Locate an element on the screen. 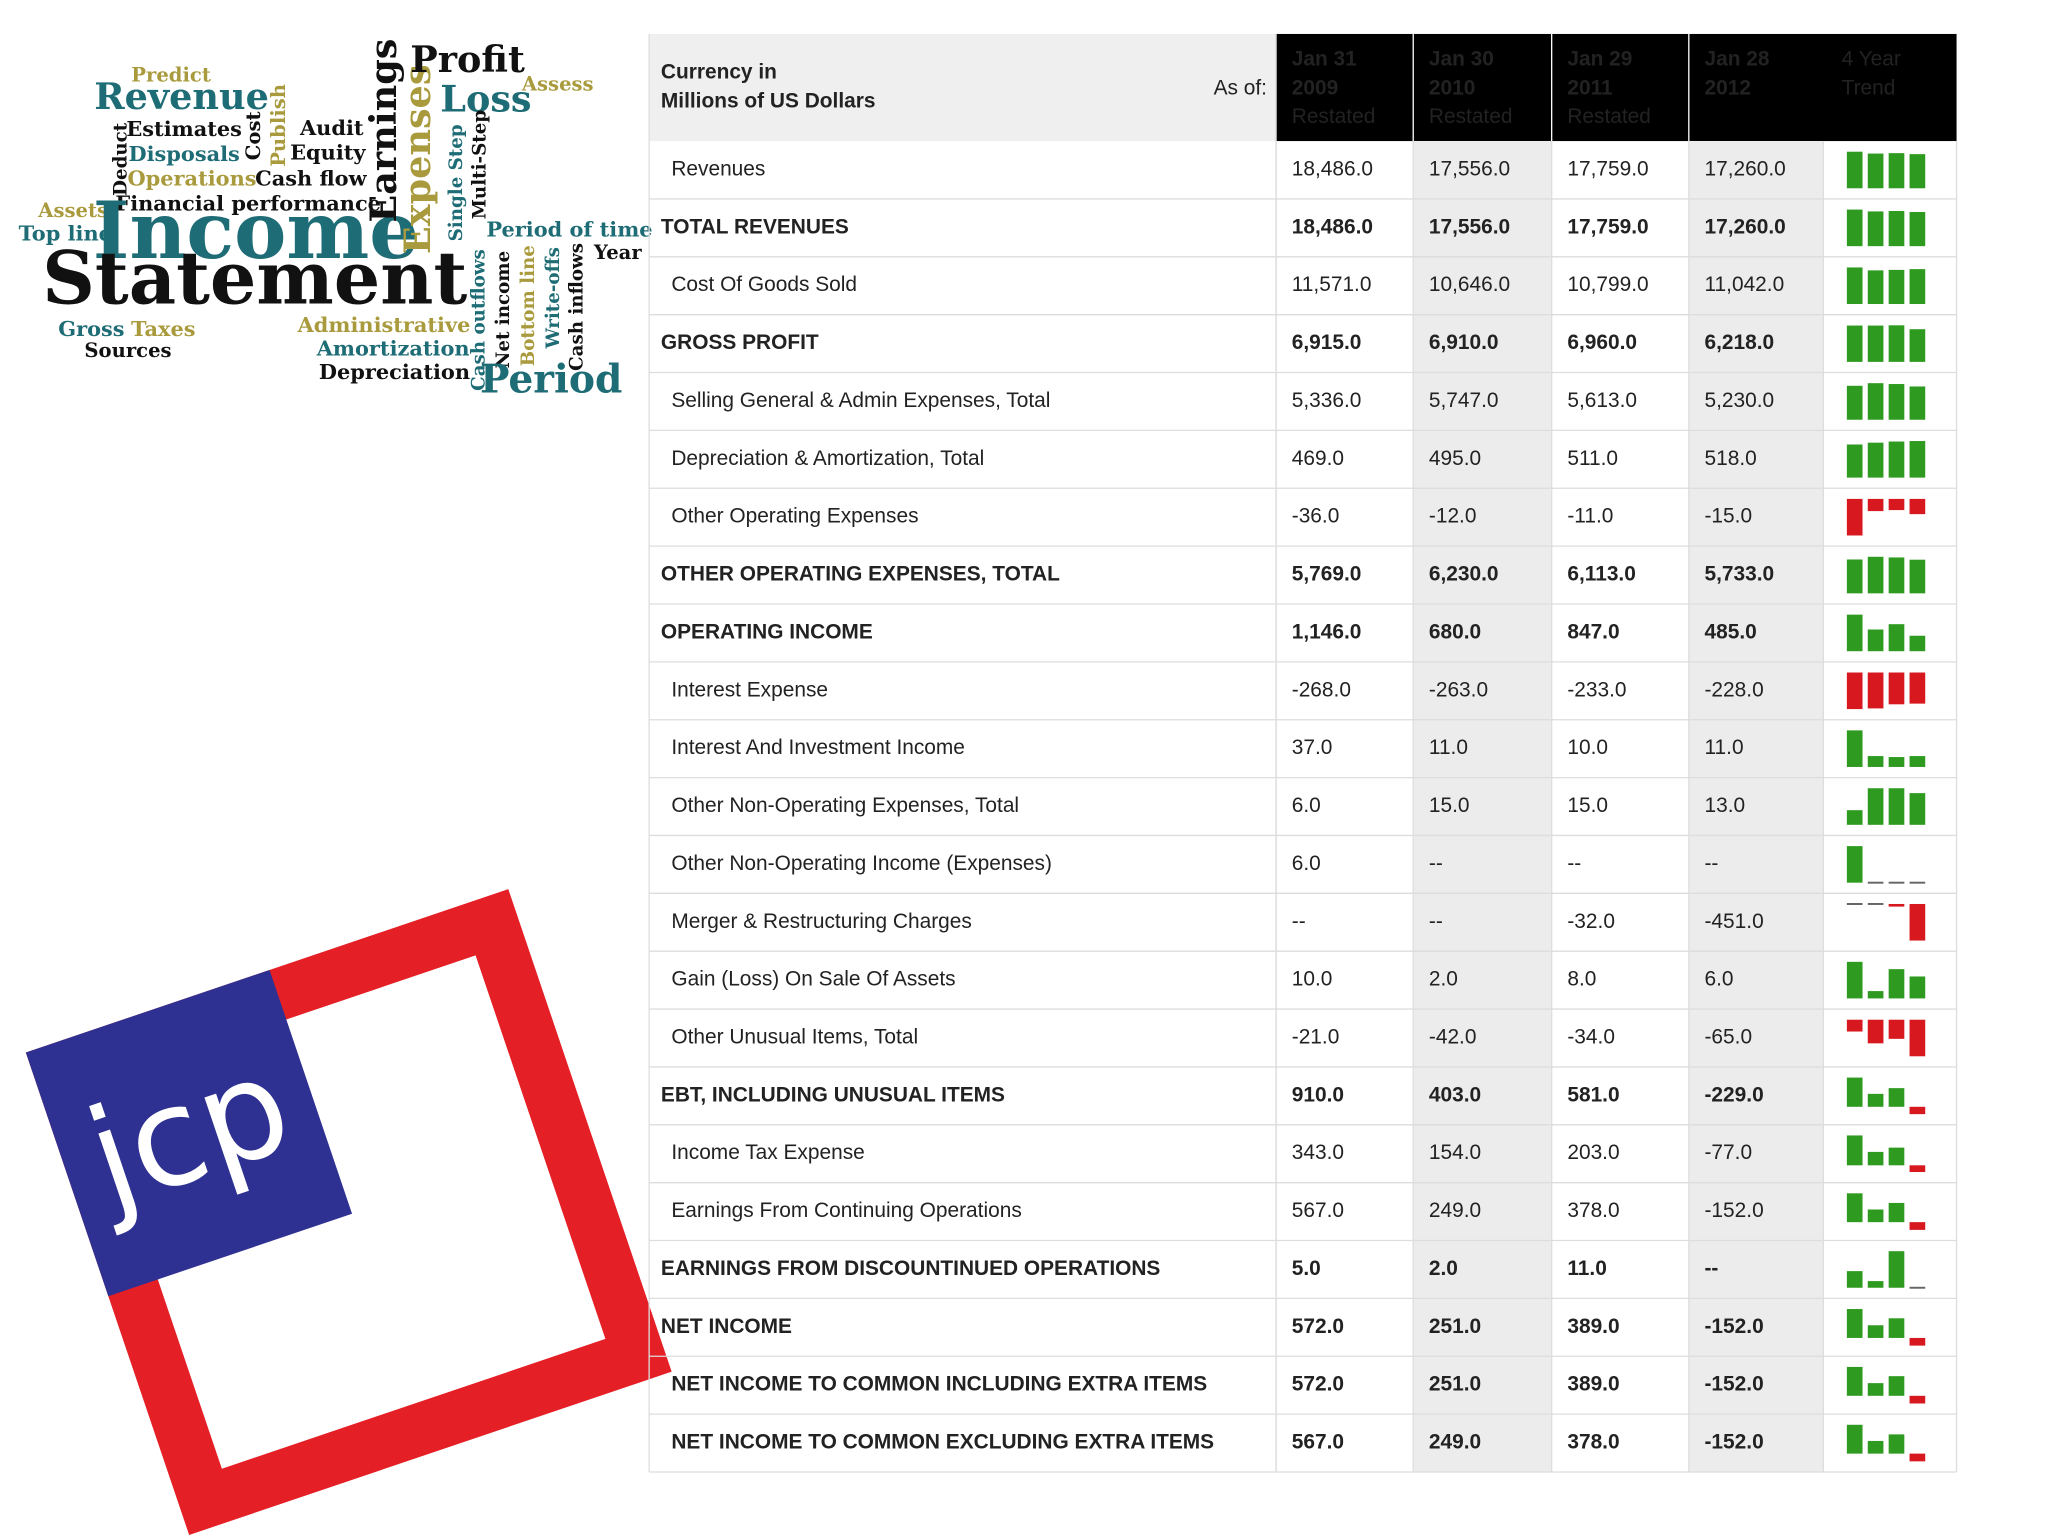 This screenshot has height=1536, width=2048. word: Year is located at coordinates (617, 252).